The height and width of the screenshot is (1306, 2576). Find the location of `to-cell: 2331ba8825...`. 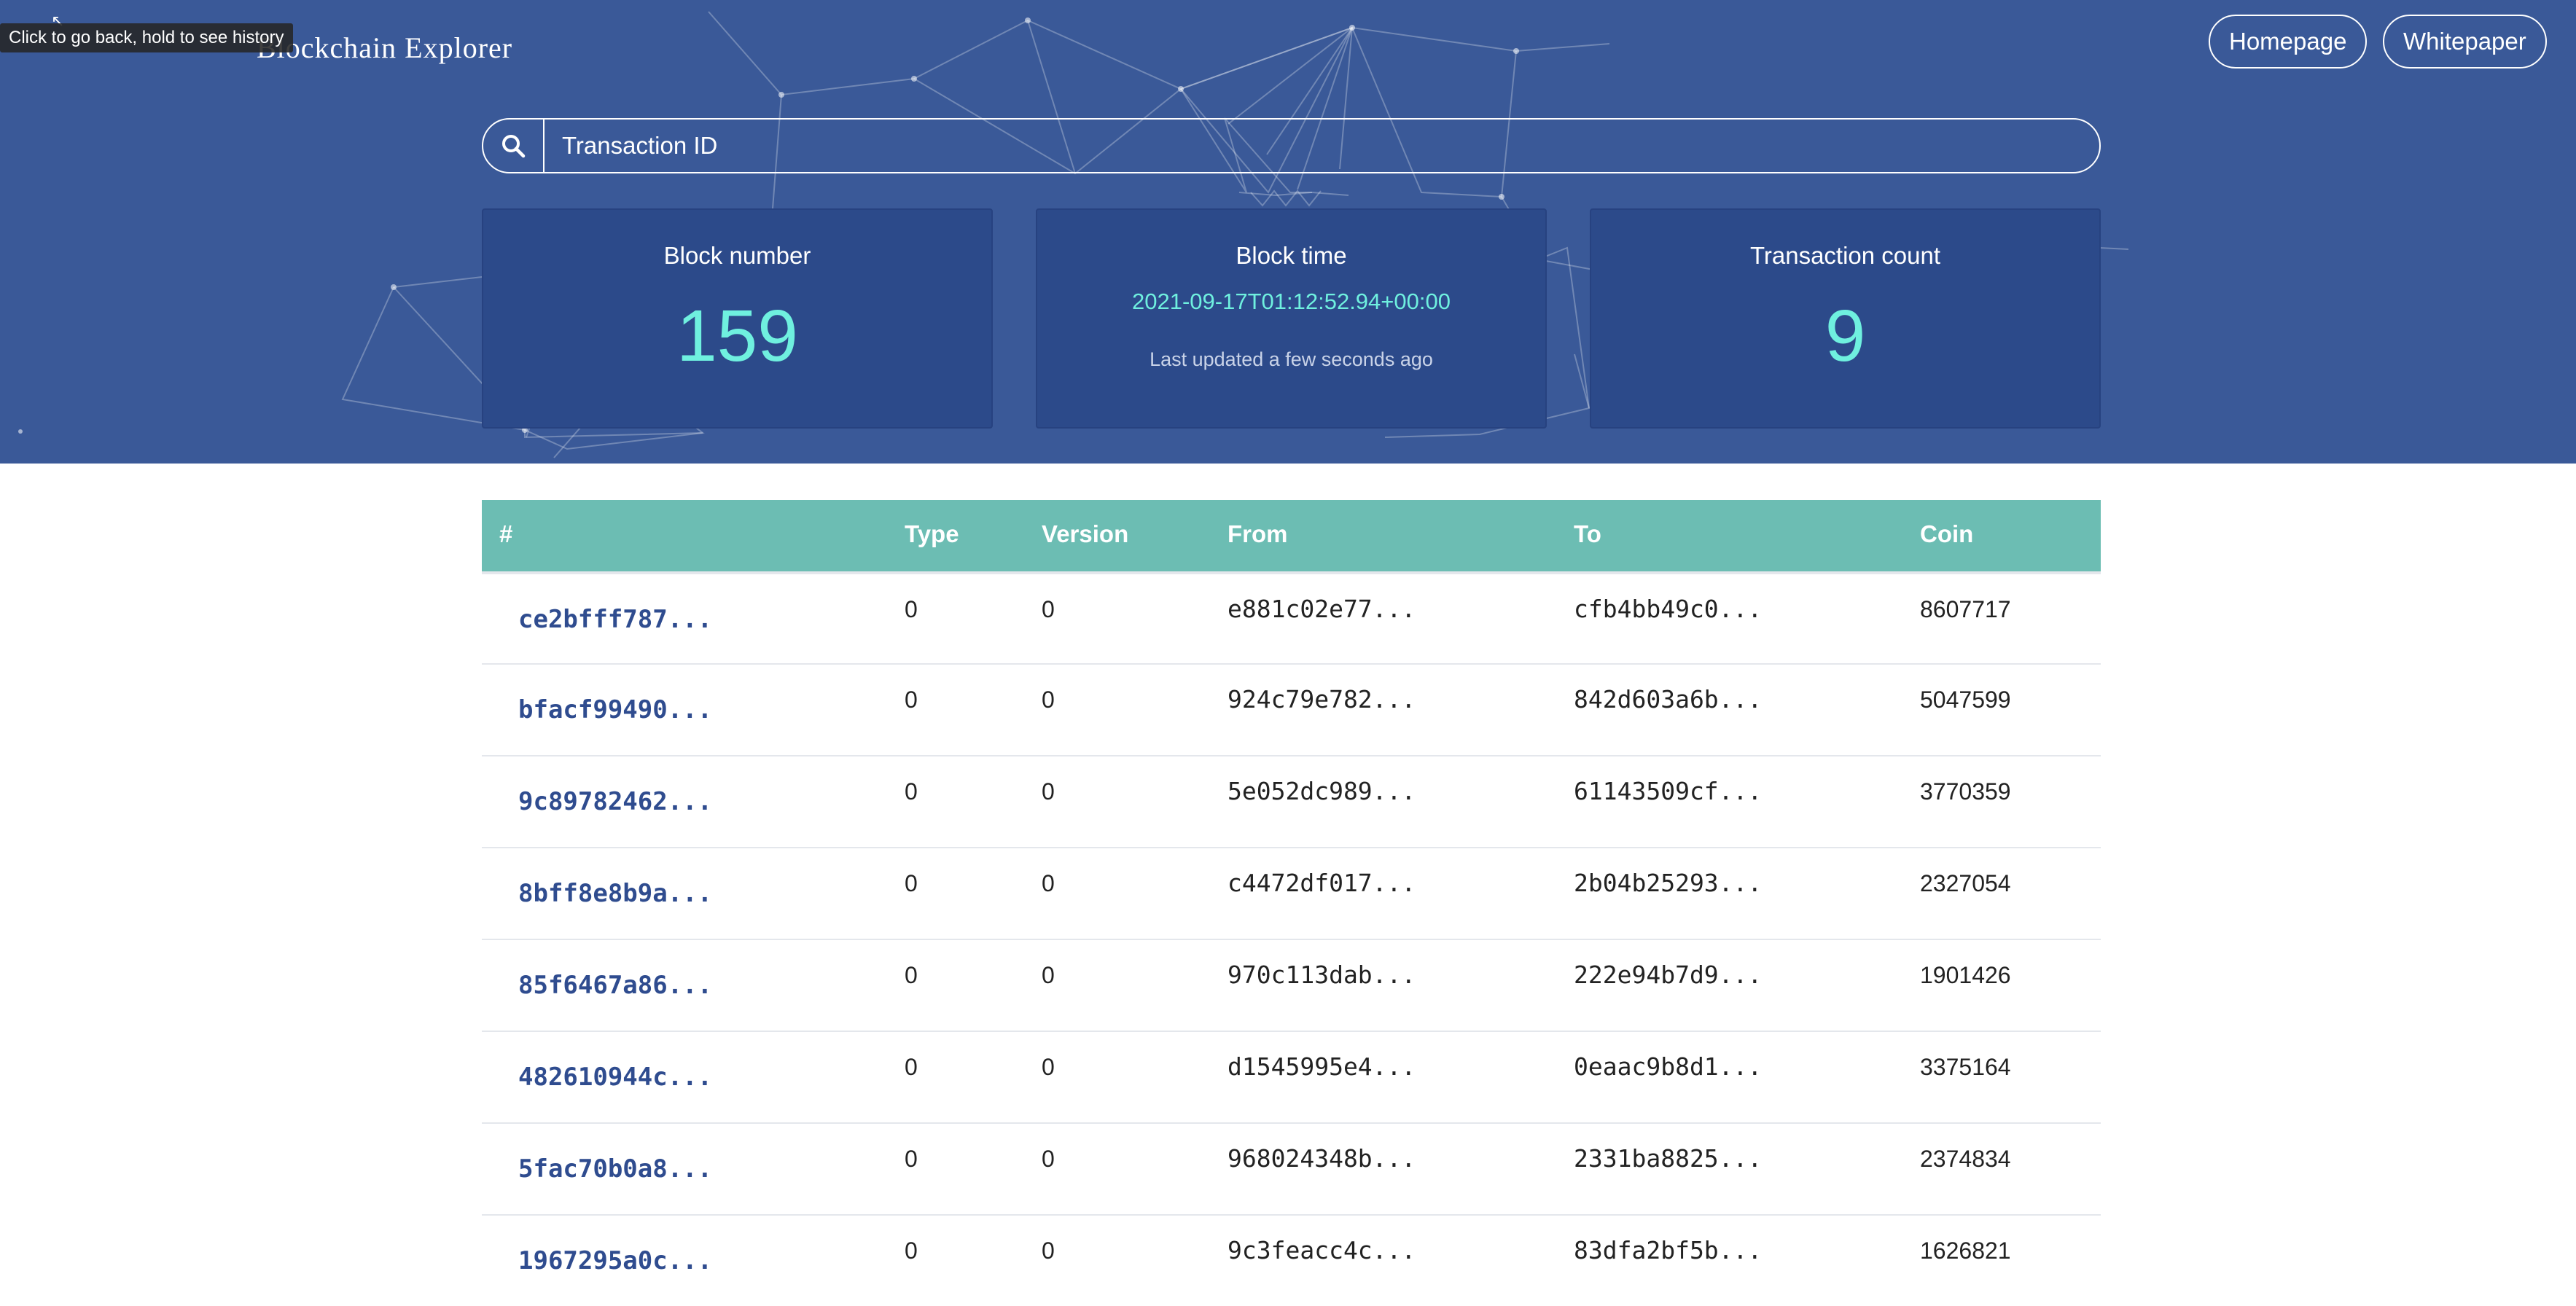

to-cell: 2331ba8825... is located at coordinates (1669, 1158).